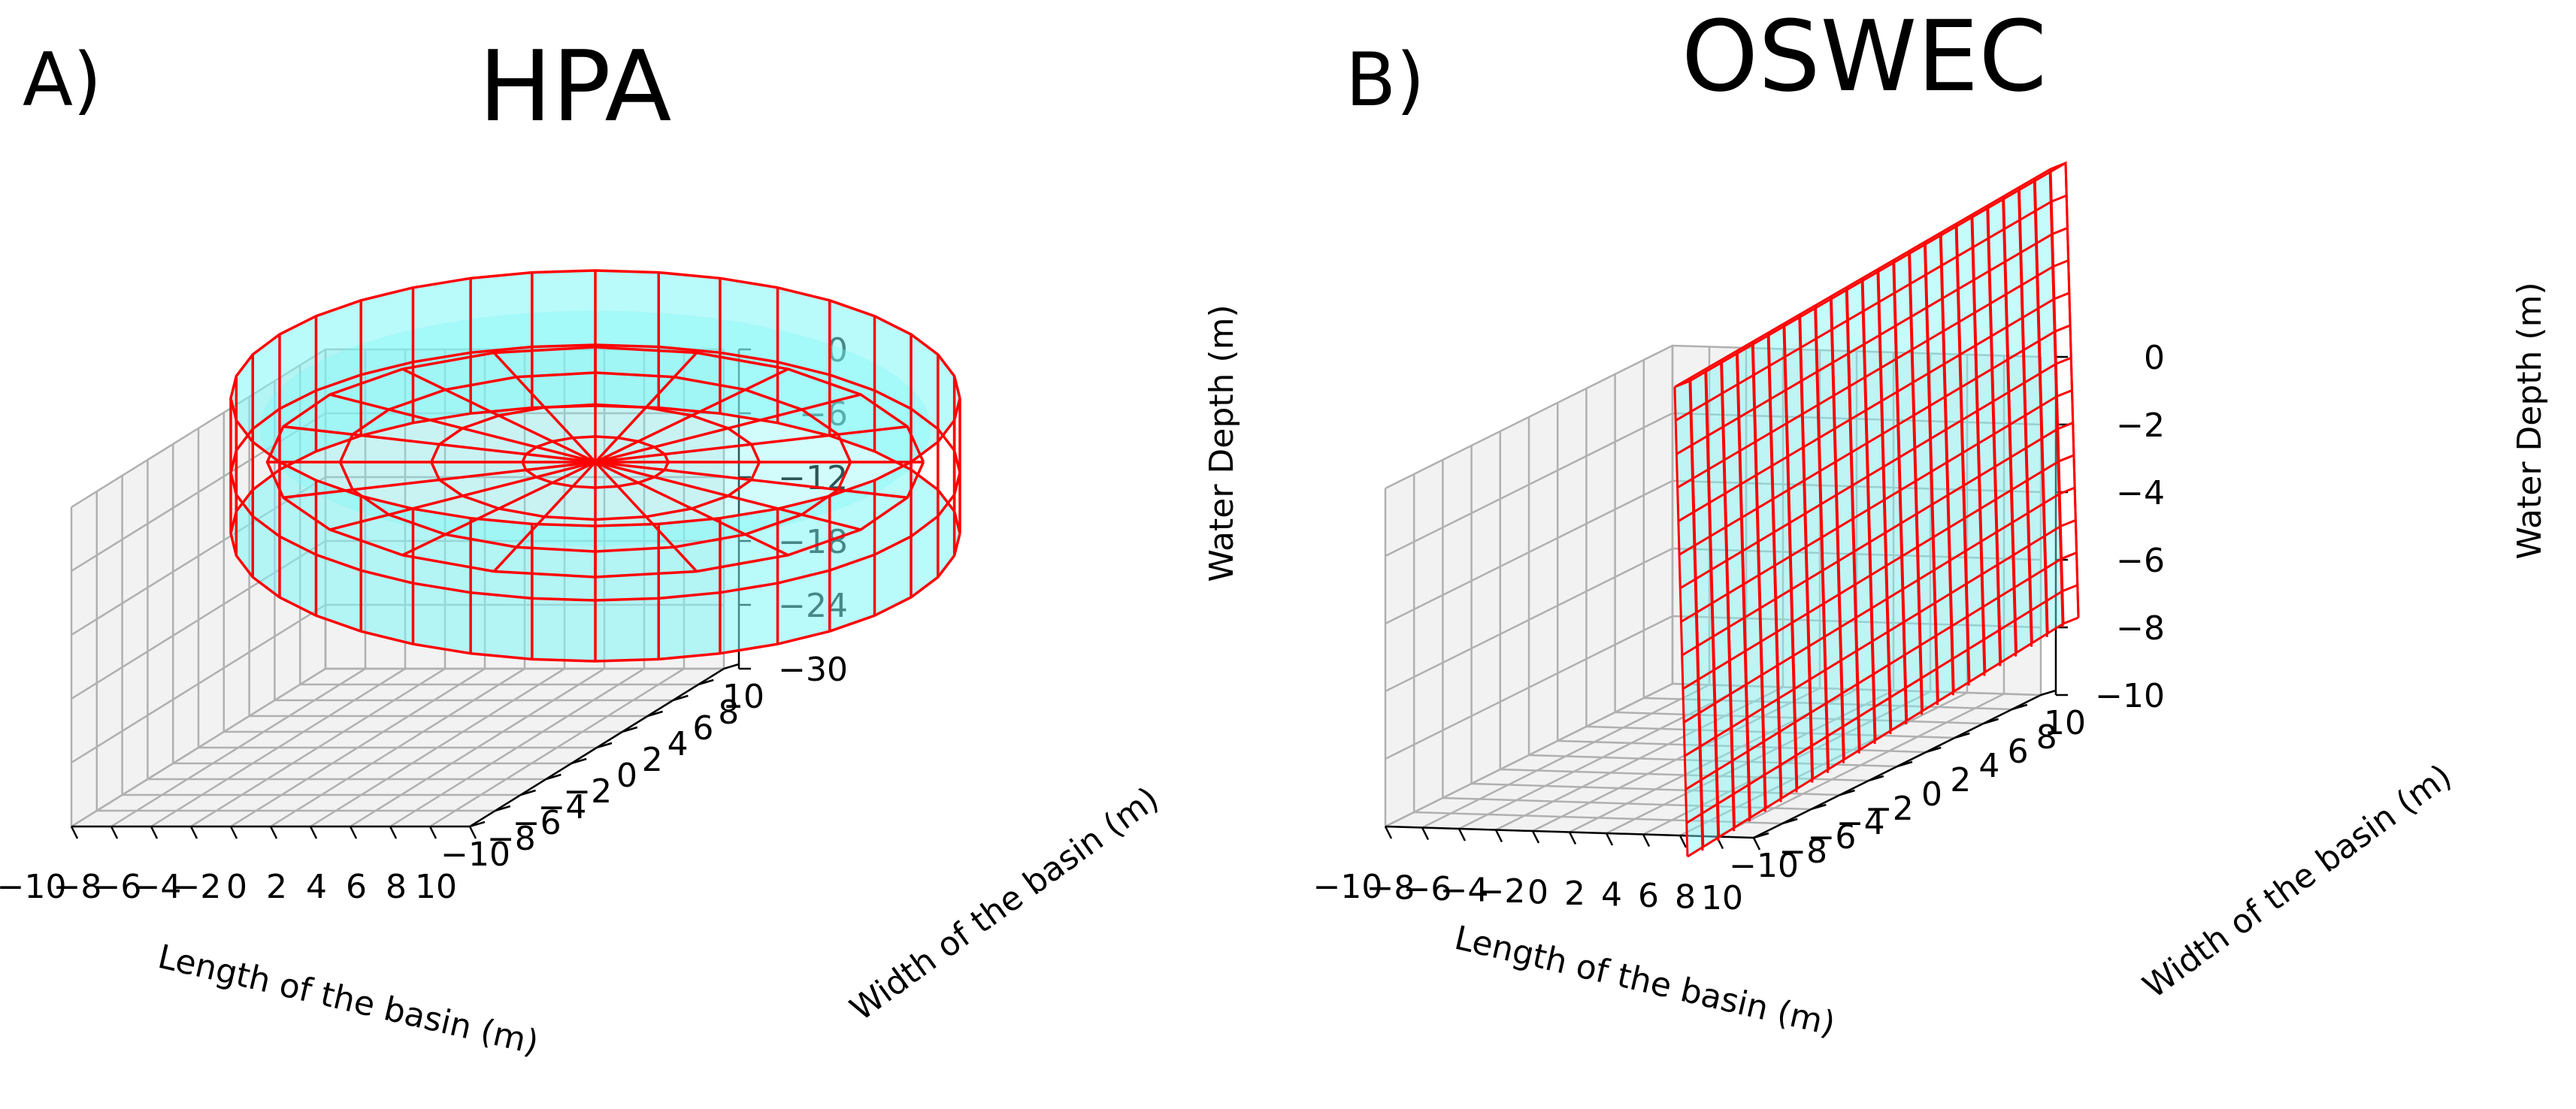  What do you see at coordinates (77, 887) in the screenshot?
I see `x-tick-label: −8` at bounding box center [77, 887].